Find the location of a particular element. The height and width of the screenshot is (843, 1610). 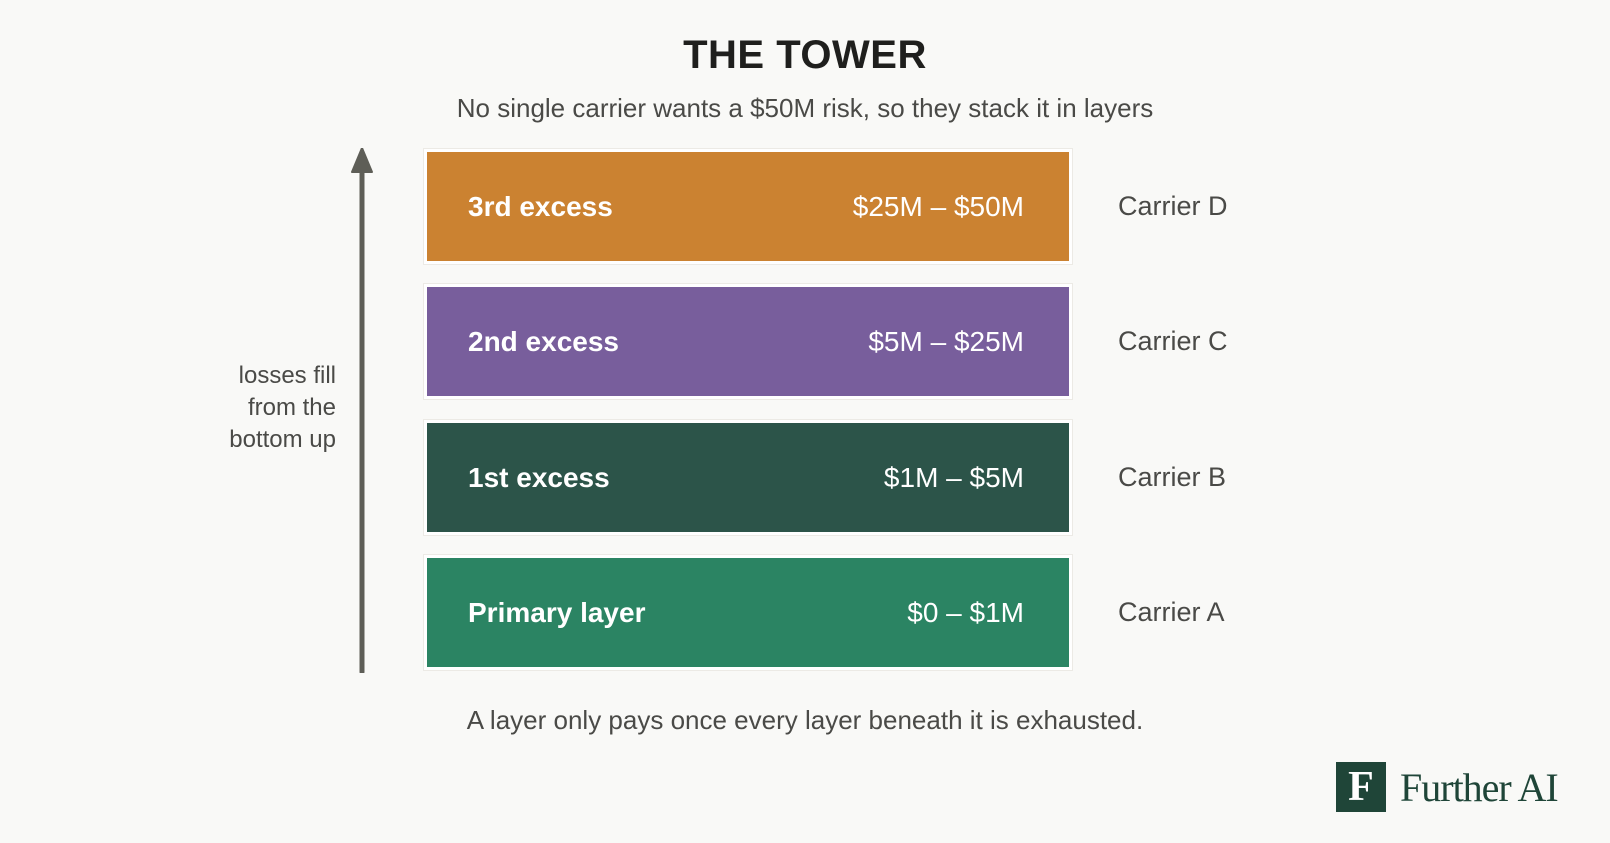

layer-name: Primary layer is located at coordinates (557, 612).